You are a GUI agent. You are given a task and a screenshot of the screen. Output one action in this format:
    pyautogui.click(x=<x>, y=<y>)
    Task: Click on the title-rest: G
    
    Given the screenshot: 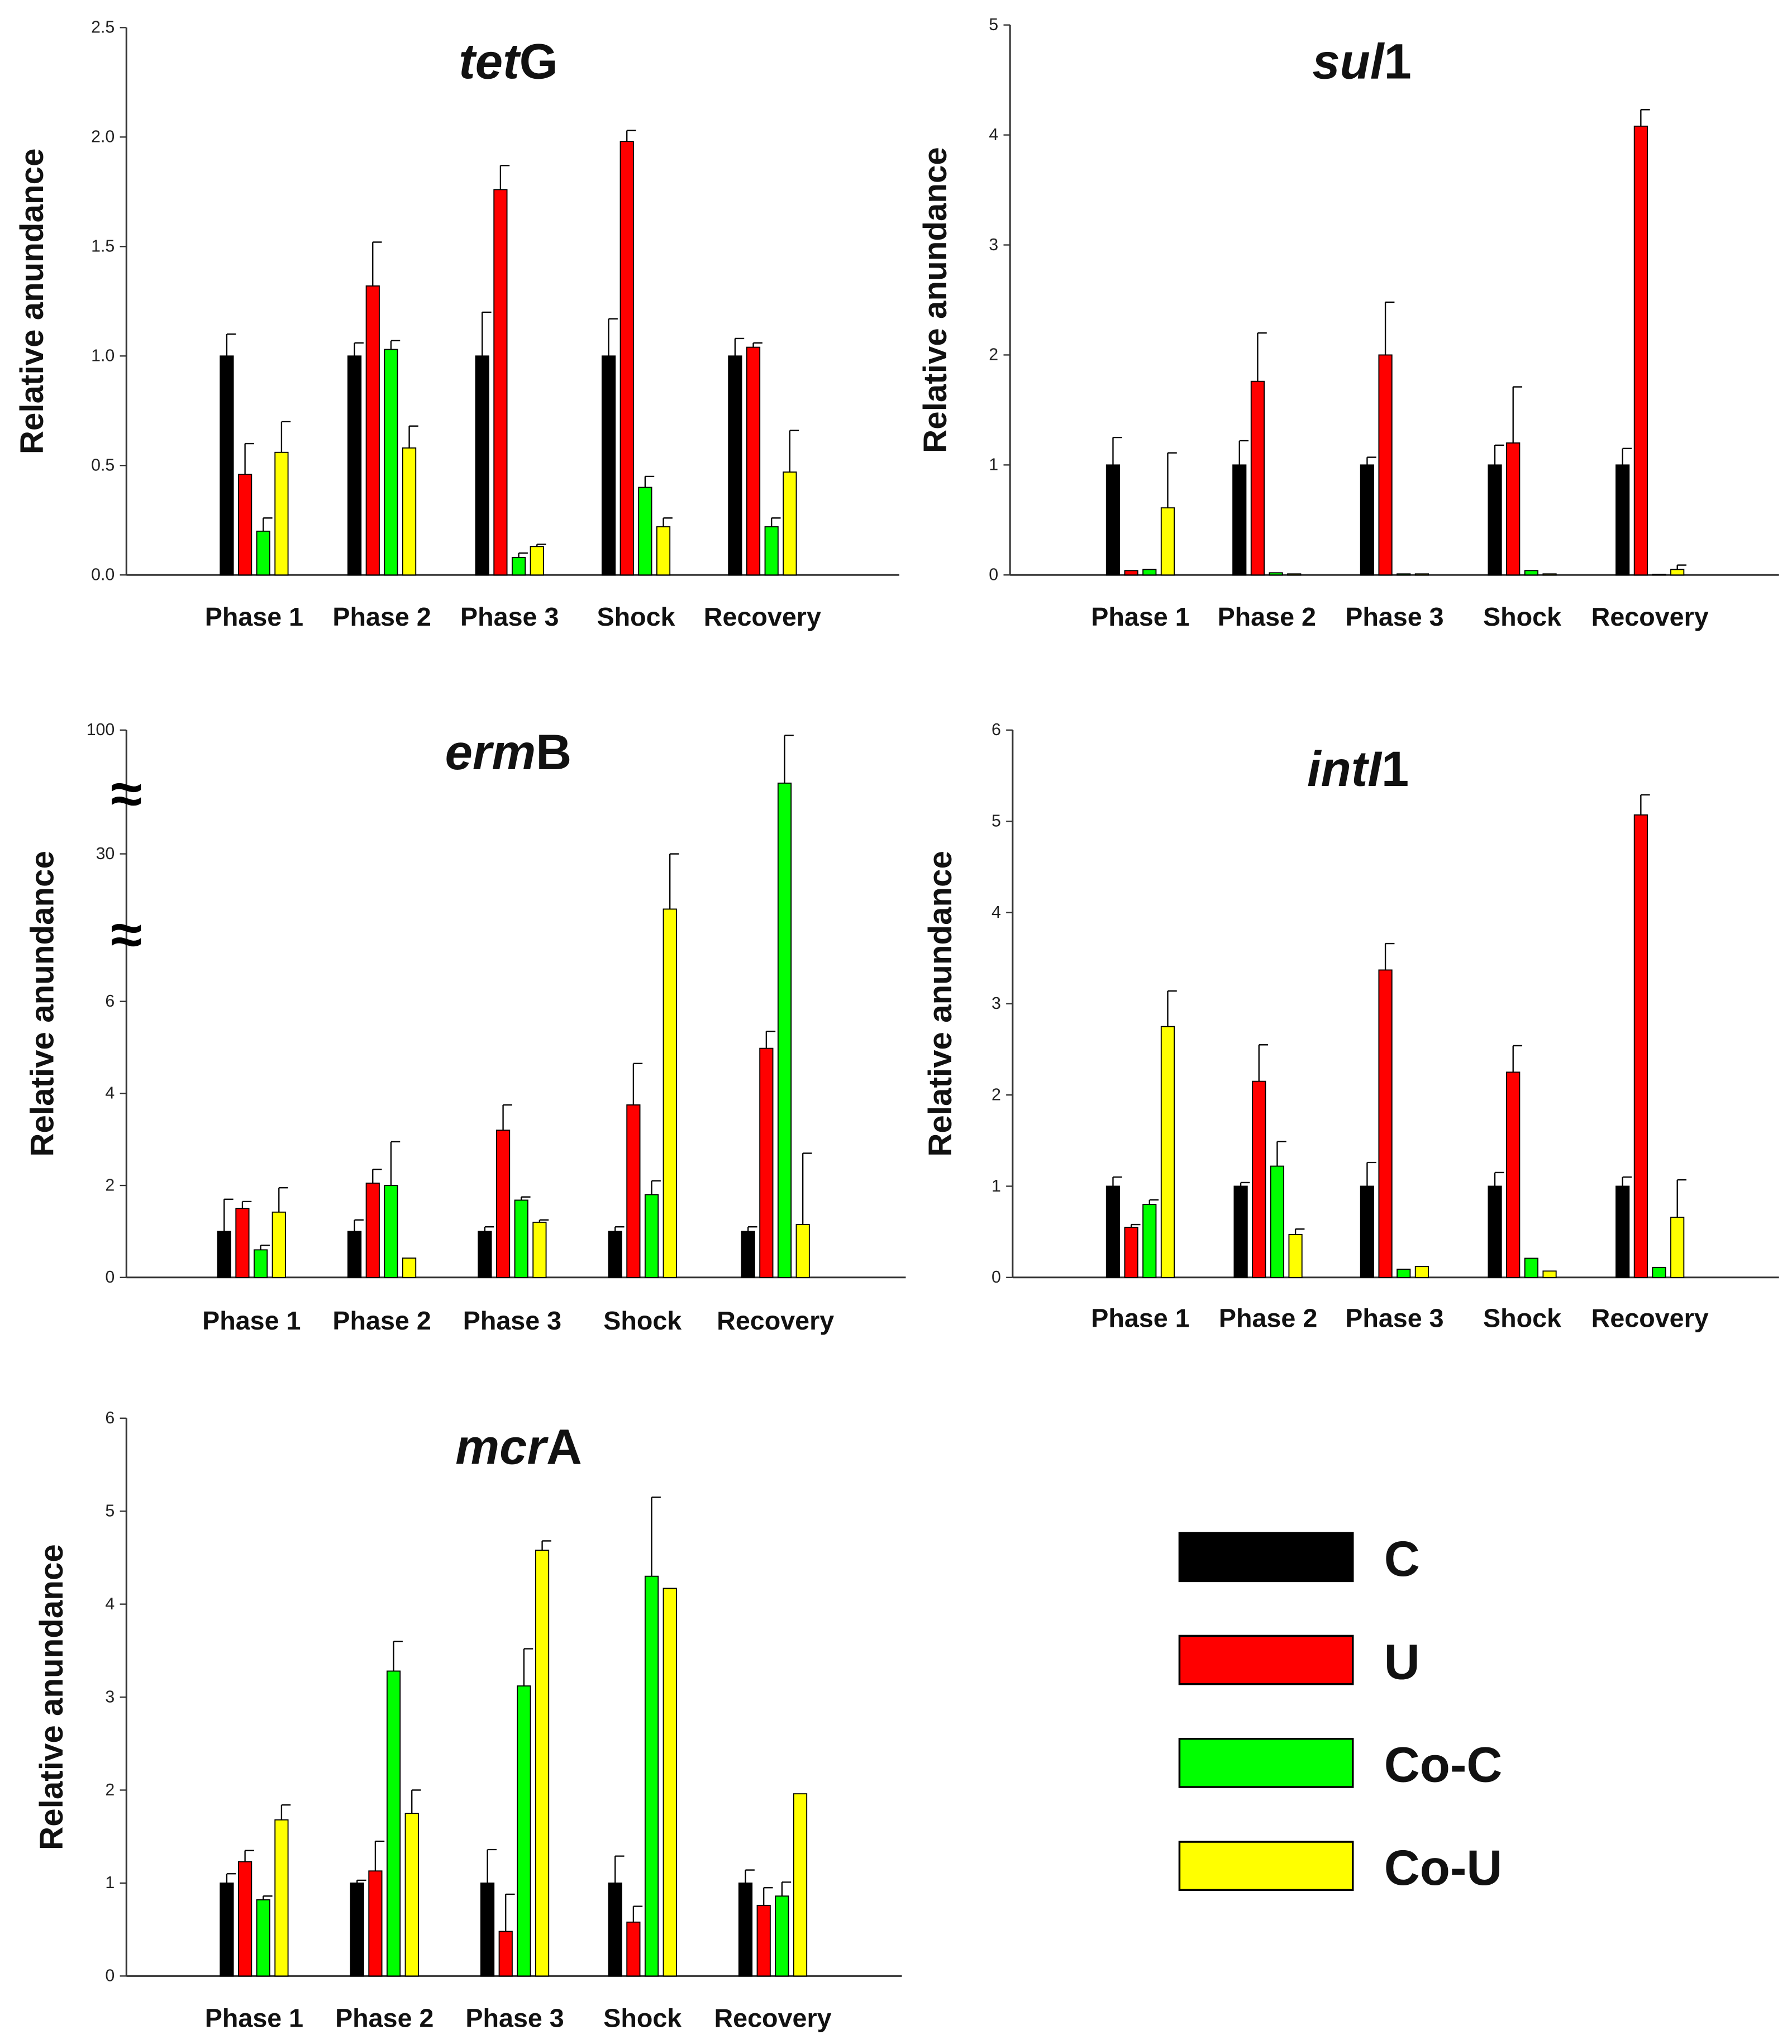 What is the action you would take?
    pyautogui.click(x=539, y=61)
    